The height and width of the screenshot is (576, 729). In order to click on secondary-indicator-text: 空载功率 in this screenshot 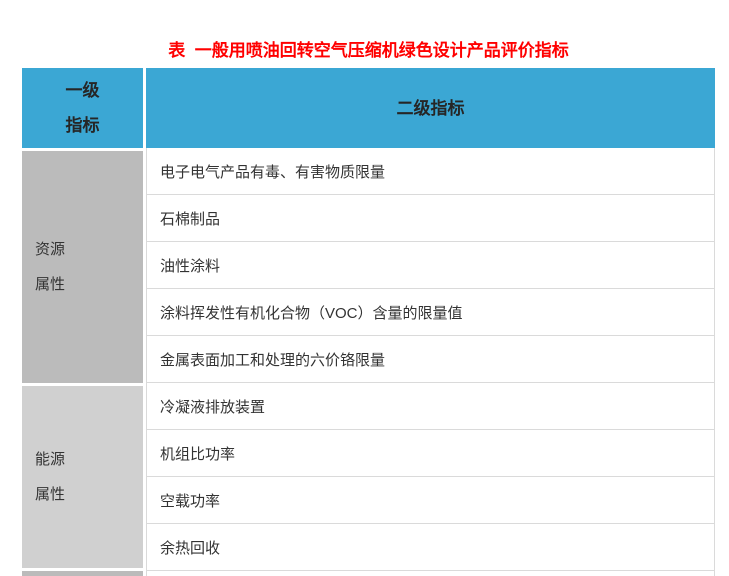, I will do `click(190, 501)`.